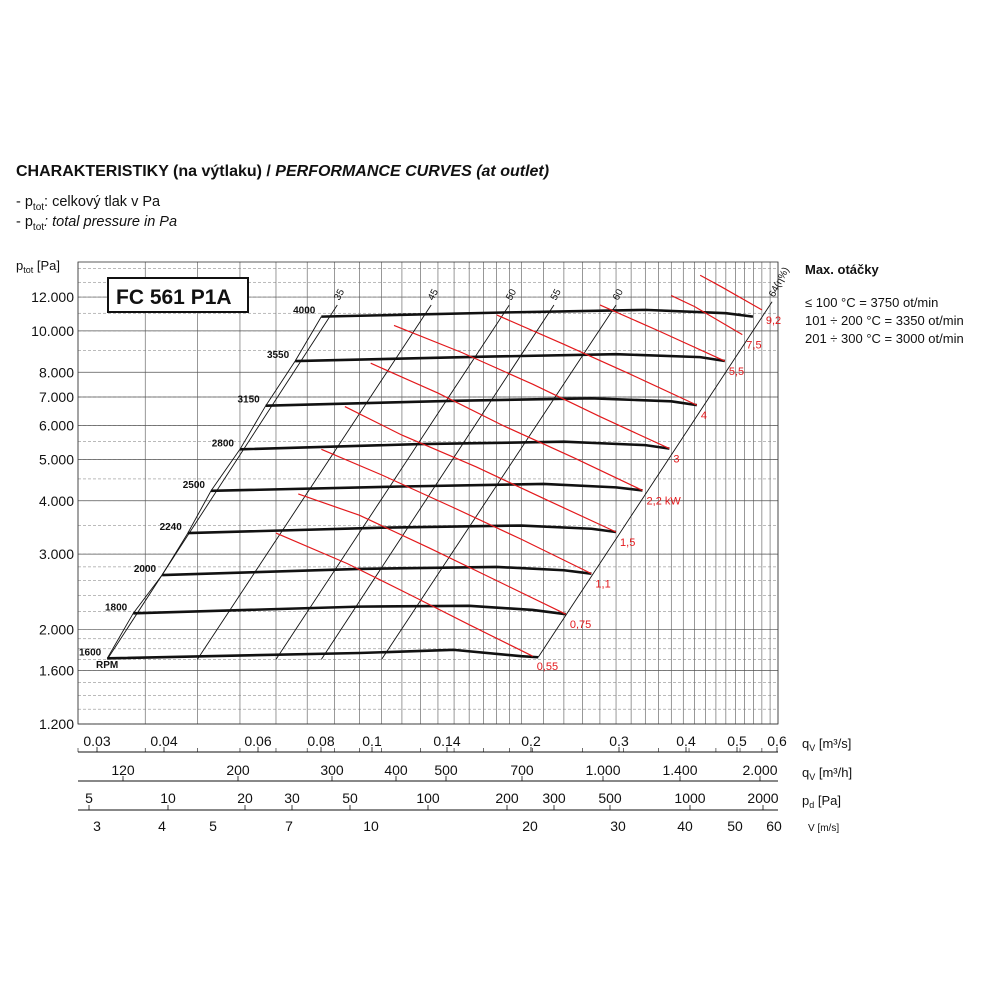  I want to click on x-tick-label: 0.04, so click(163, 741).